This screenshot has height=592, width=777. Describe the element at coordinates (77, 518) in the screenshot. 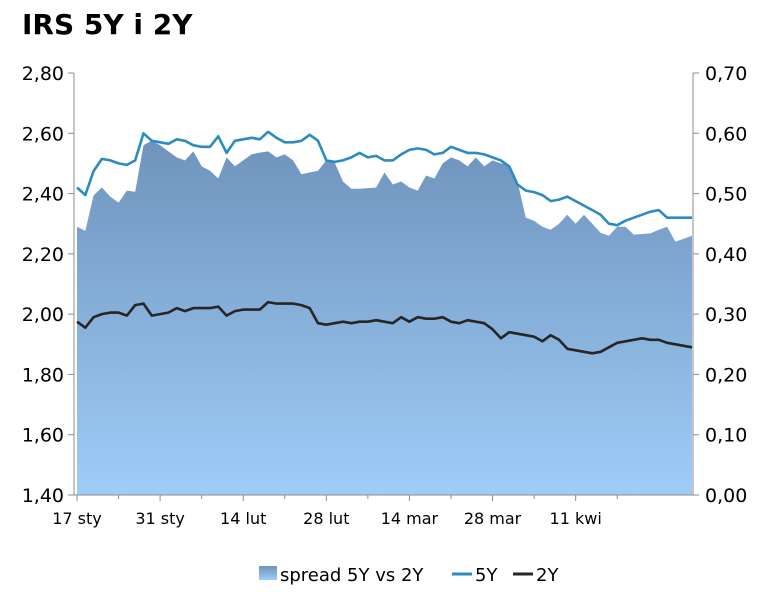

I see `x-tick-label: 17 sty` at that location.